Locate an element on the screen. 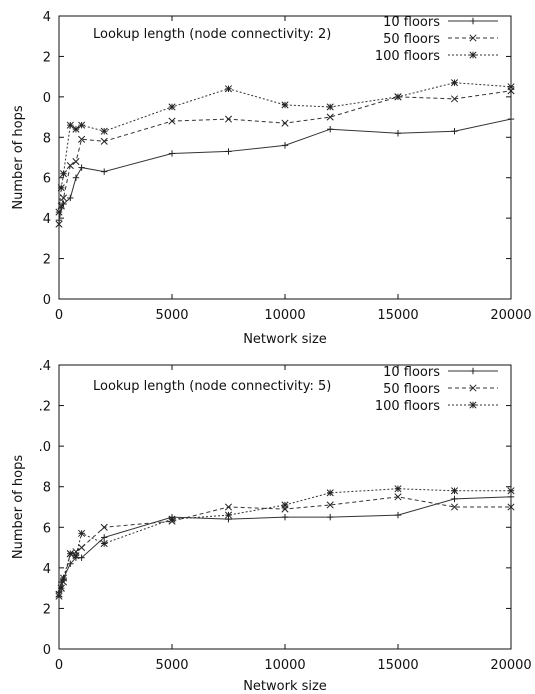  legend-label: 10 floors is located at coordinates (411, 372).